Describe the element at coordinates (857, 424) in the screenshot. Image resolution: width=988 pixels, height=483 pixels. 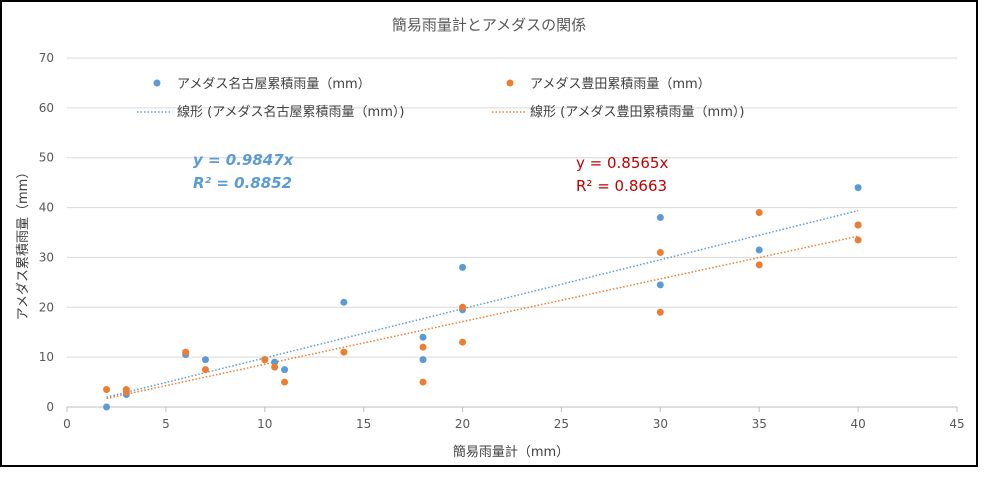
I see `x-tick-label: 40` at that location.